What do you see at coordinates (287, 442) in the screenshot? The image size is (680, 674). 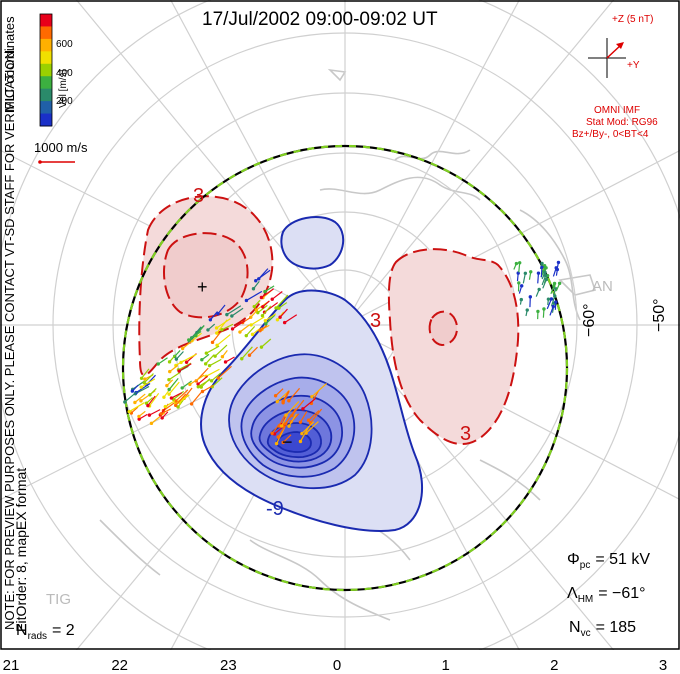 I see `potential-min-marker: −` at bounding box center [287, 442].